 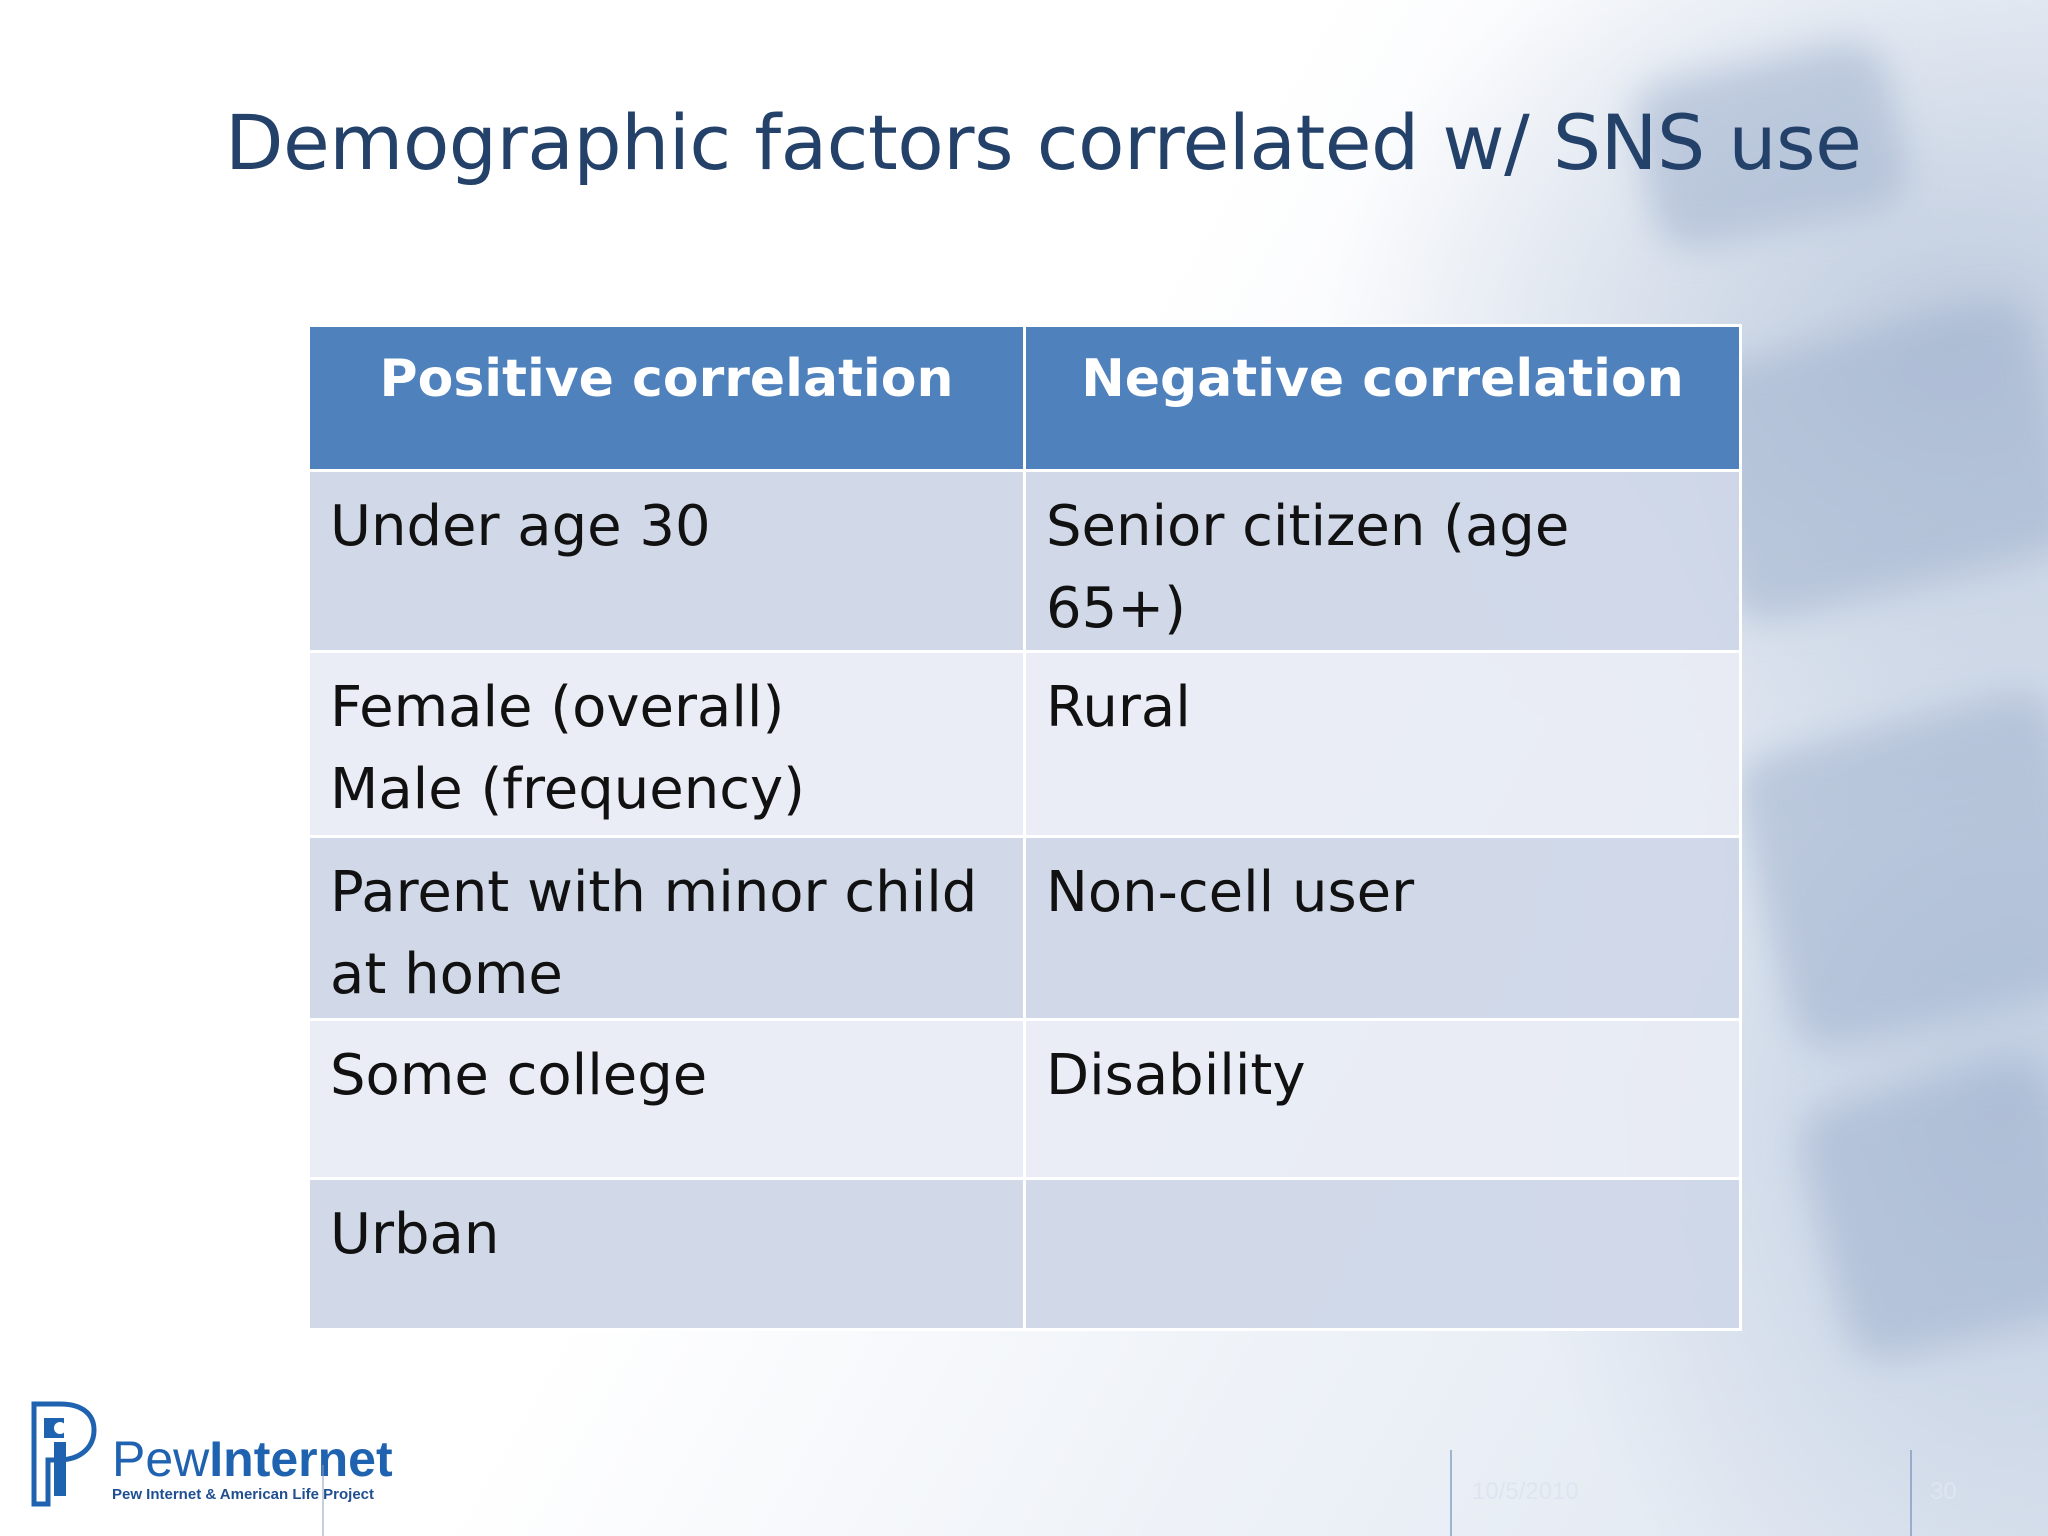 I want to click on negative-cell: Senior citizen (age 65+), so click(x=1382, y=561).